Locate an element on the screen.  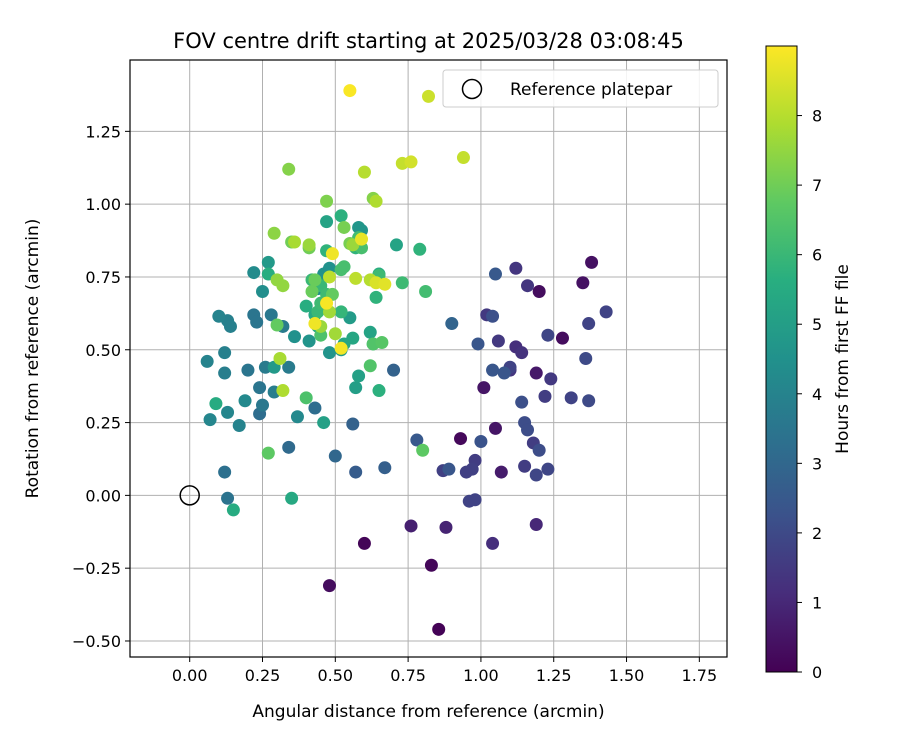
y-tick-label: 0.25 is located at coordinates (103, 423).